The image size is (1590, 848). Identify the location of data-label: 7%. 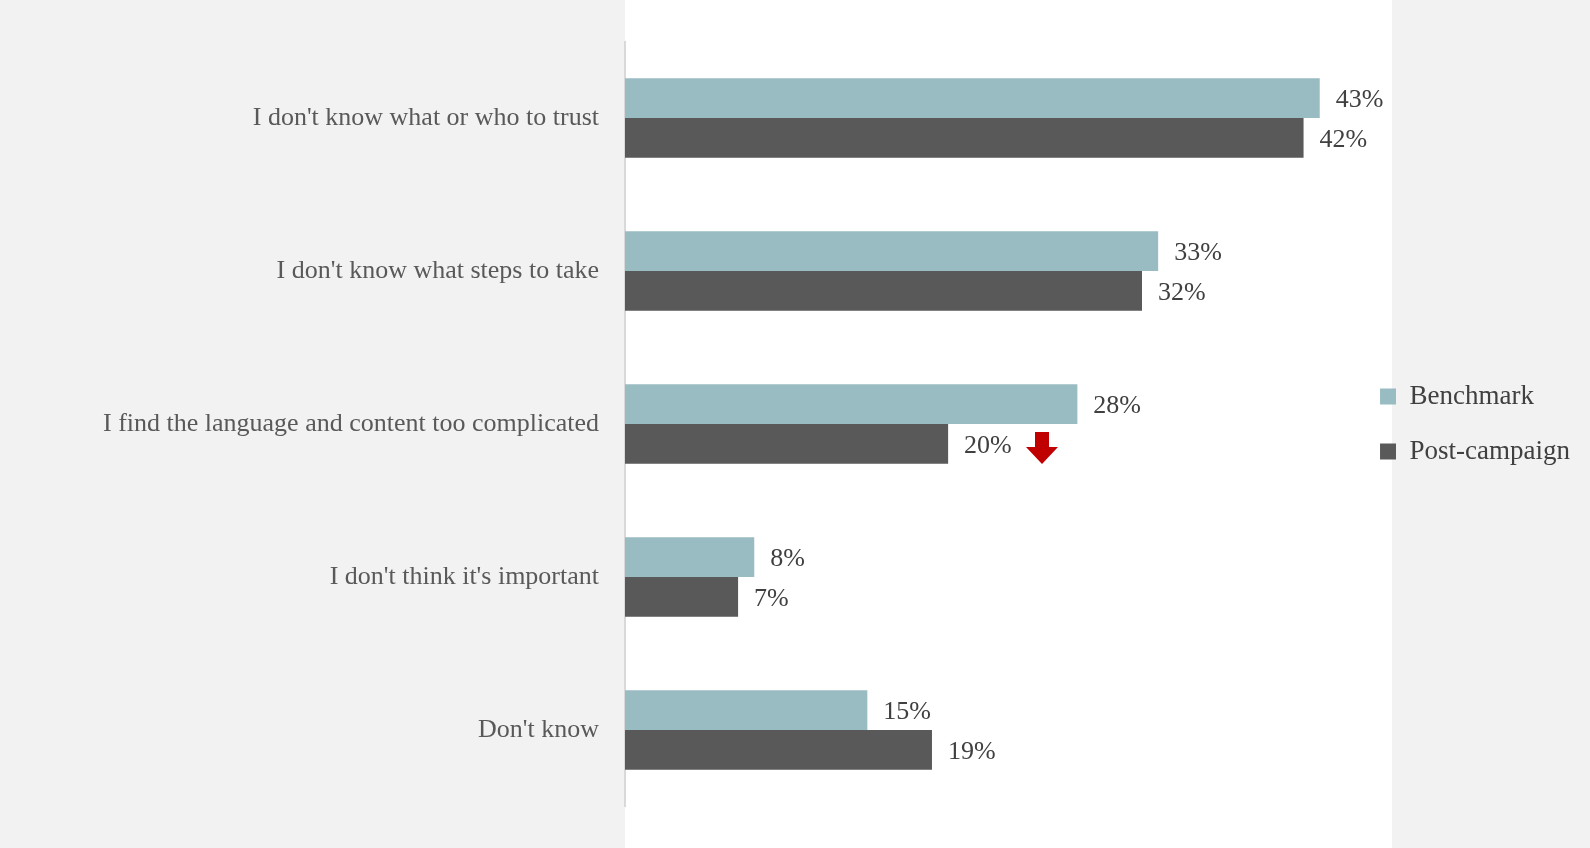
(771, 597).